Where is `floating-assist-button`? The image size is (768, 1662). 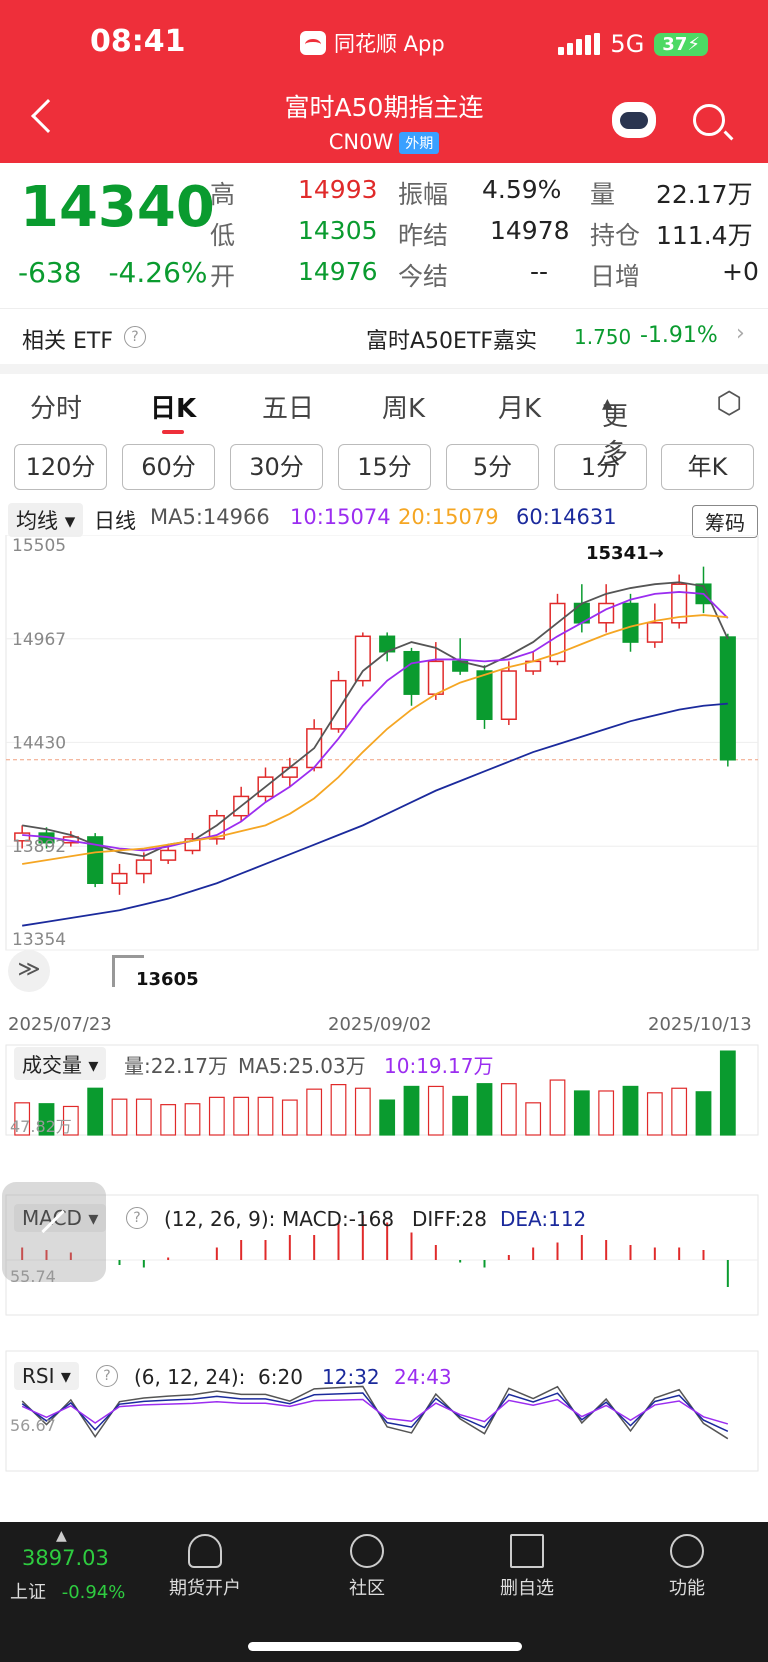 floating-assist-button is located at coordinates (54, 1232).